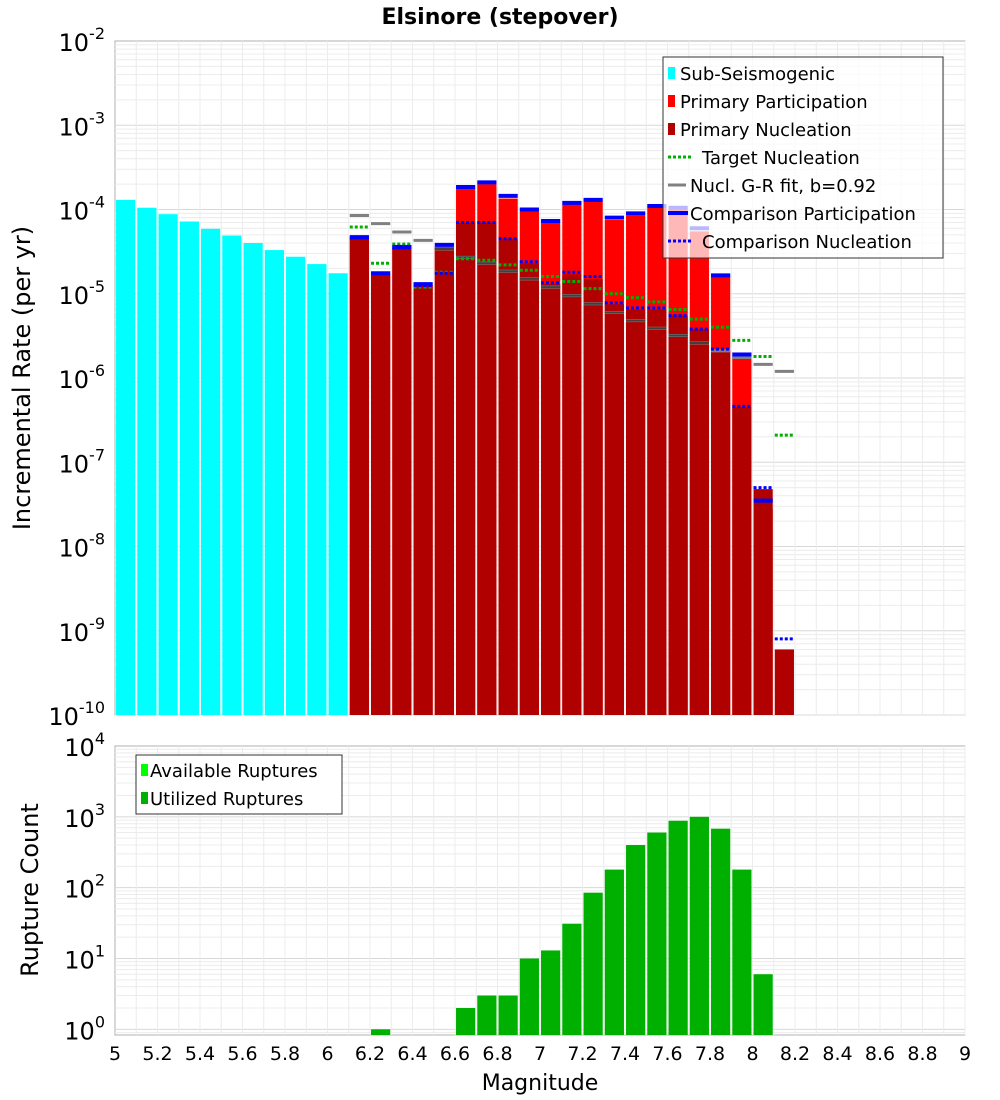 The width and height of the screenshot is (1000, 1100). I want to click on x-tick-label: 8, so click(752, 1054).